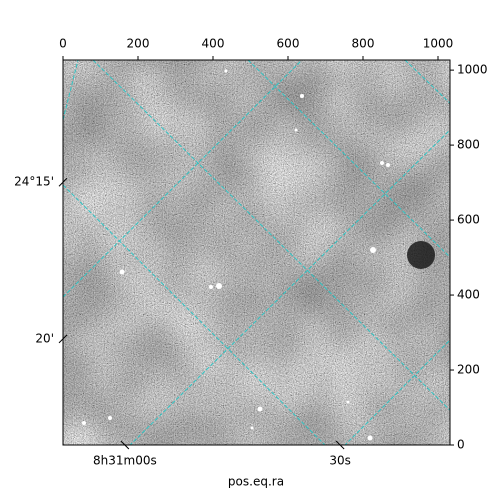 The width and height of the screenshot is (500, 504). What do you see at coordinates (34, 182) in the screenshot?
I see `dec-tick-label: 24°15'` at bounding box center [34, 182].